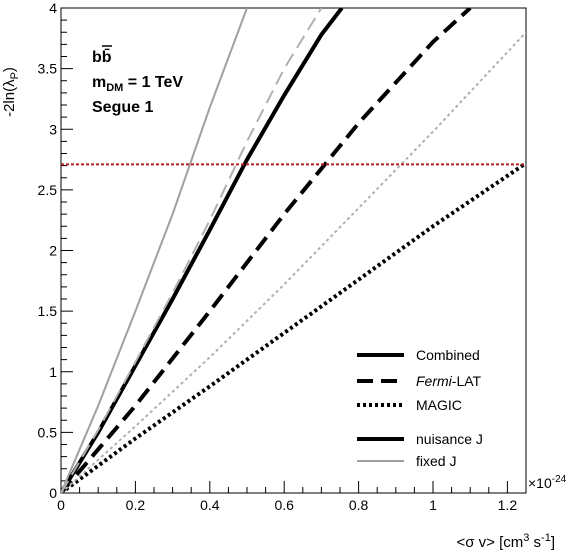  What do you see at coordinates (449, 439) in the screenshot?
I see `legend-label: nuisance J` at bounding box center [449, 439].